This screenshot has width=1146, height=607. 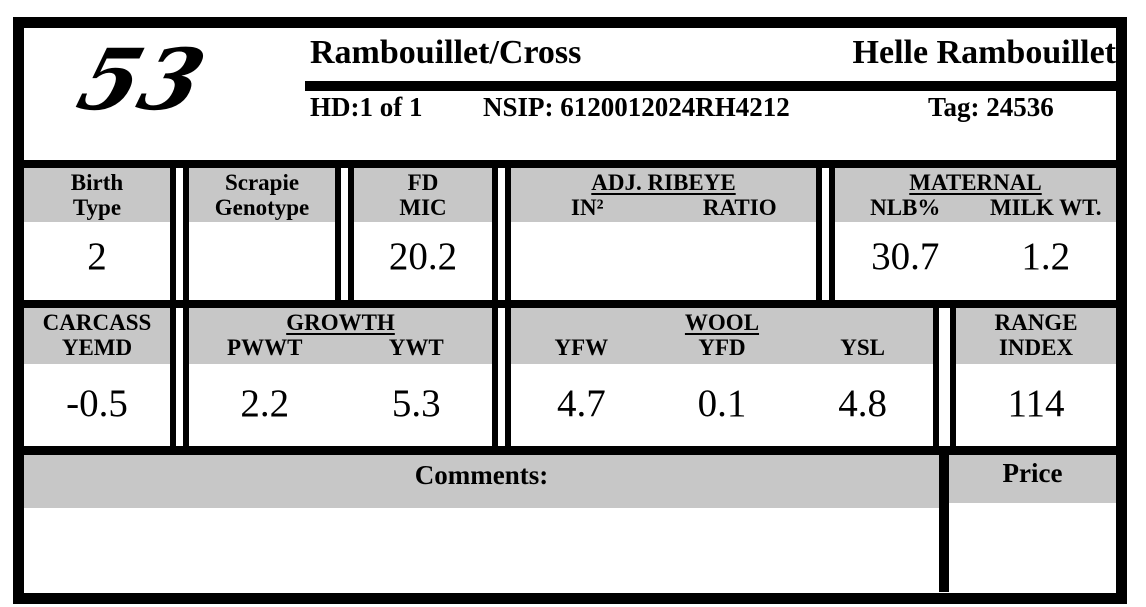 I want to click on scrapie-genotype-cell: Scrapie Genotype, so click(x=262, y=234).